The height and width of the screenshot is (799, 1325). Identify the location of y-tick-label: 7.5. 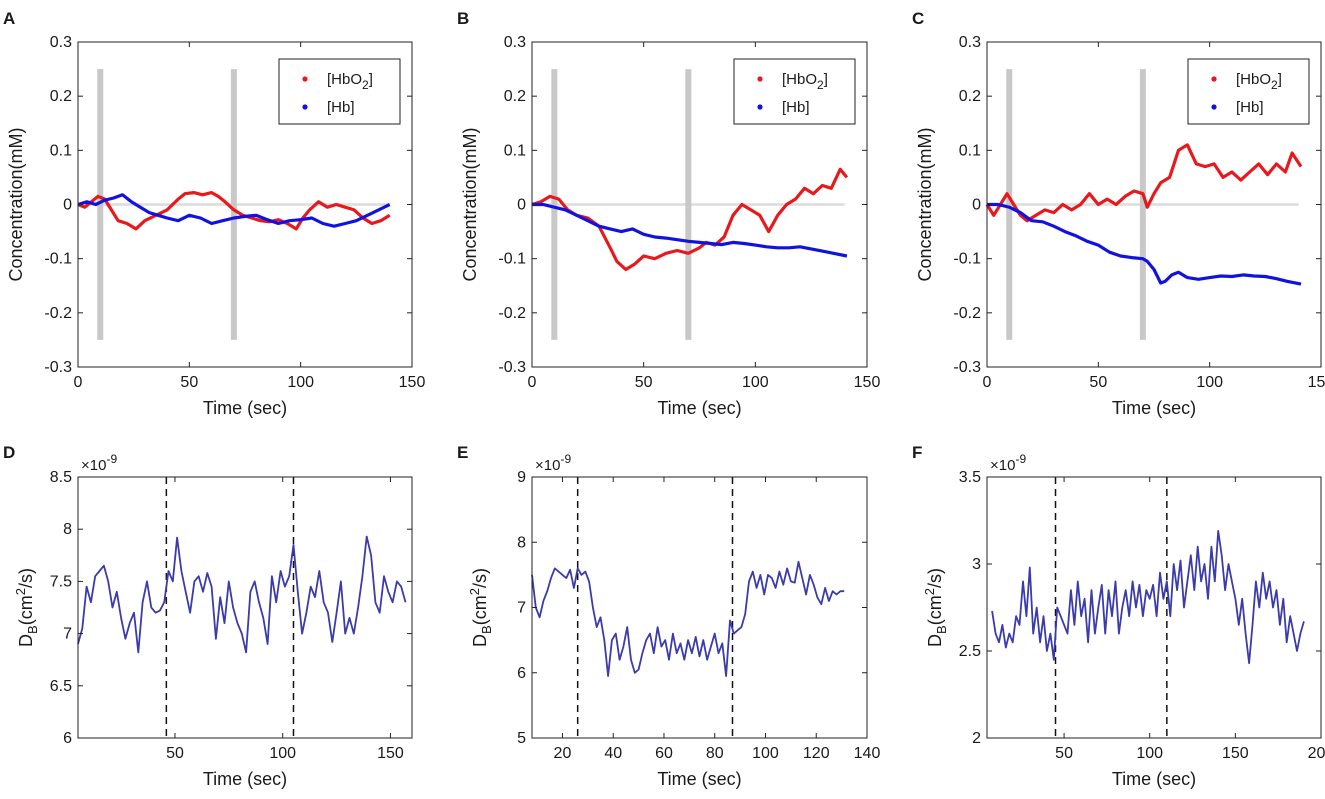
(61, 581).